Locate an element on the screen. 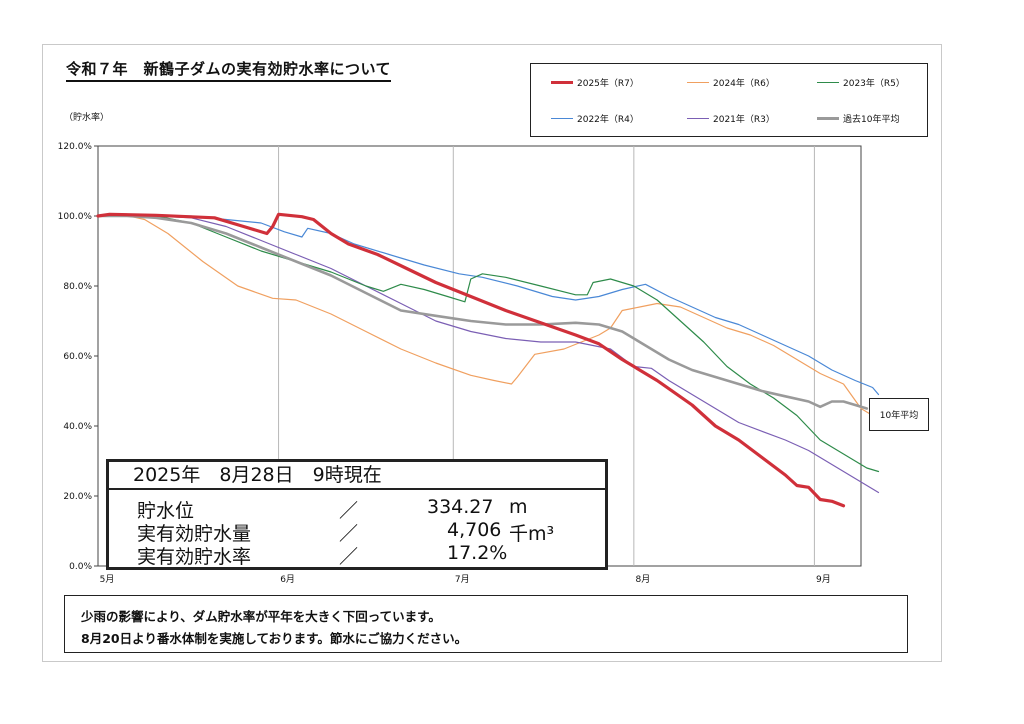 The height and width of the screenshot is (724, 1024). legend-item: 2024年（R6） is located at coordinates (731, 82).